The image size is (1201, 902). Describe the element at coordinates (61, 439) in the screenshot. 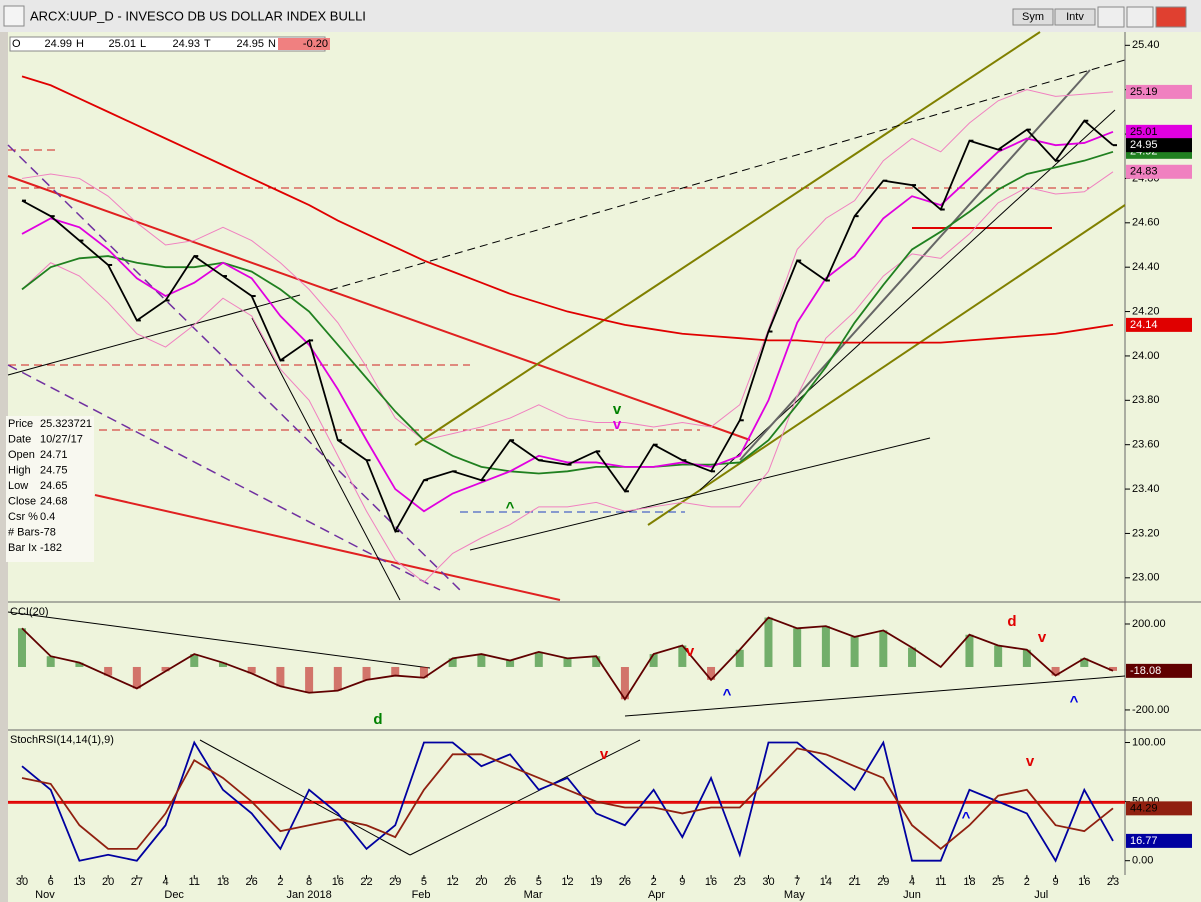

I see `info-value: 10/27/17` at that location.